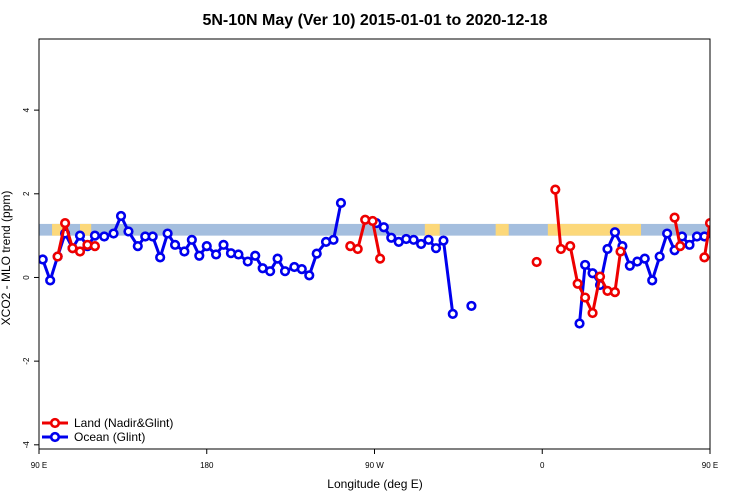  Describe the element at coordinates (39, 465) in the screenshot. I see `x-tick-label: 90 E` at that location.